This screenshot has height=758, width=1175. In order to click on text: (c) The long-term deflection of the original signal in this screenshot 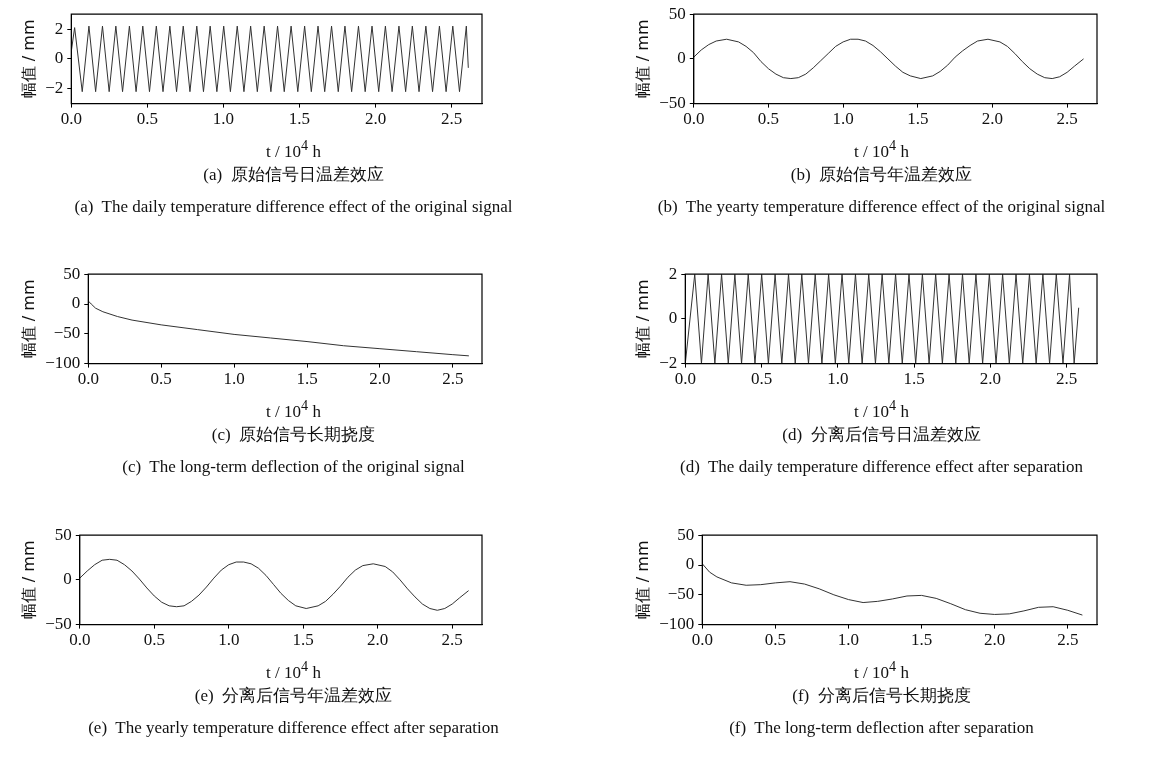, I will do `click(293, 467)`.